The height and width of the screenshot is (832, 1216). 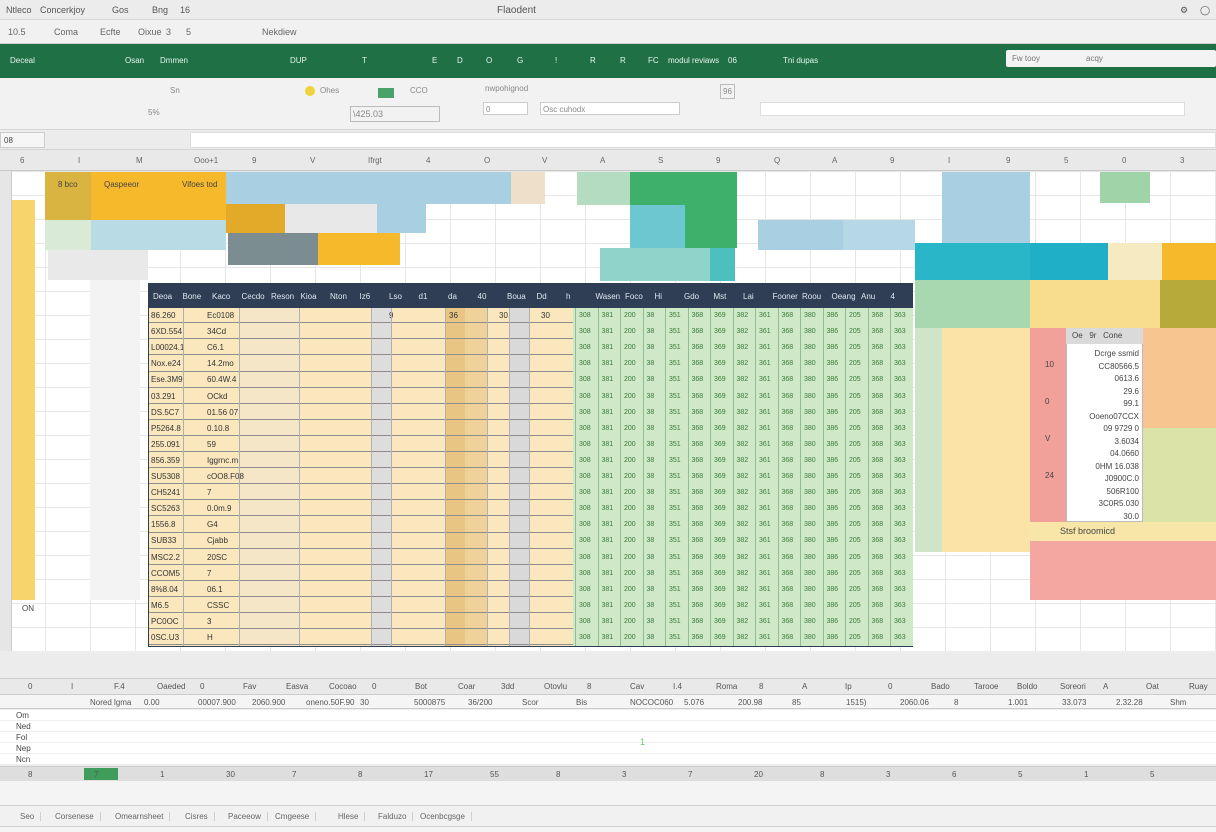 What do you see at coordinates (727, 91) in the screenshot?
I see `tool-button: 96` at bounding box center [727, 91].